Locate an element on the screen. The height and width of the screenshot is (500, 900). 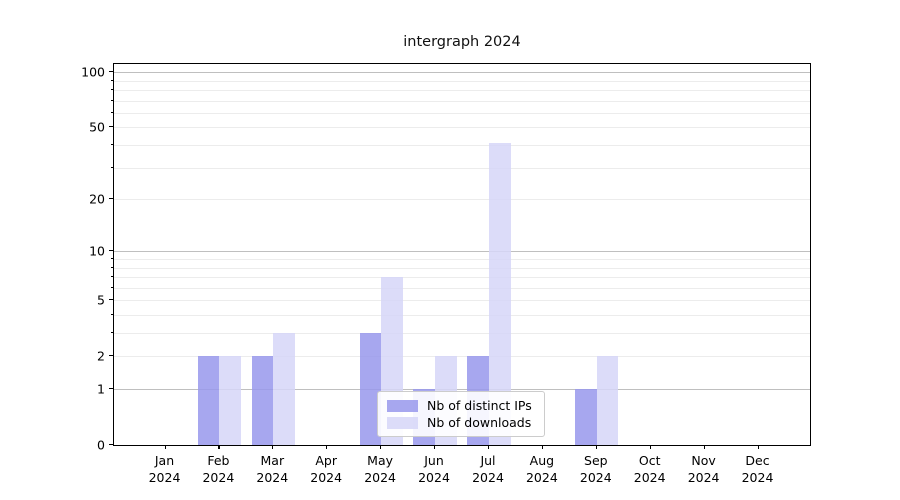
x-tick-nov is located at coordinates (704, 447).